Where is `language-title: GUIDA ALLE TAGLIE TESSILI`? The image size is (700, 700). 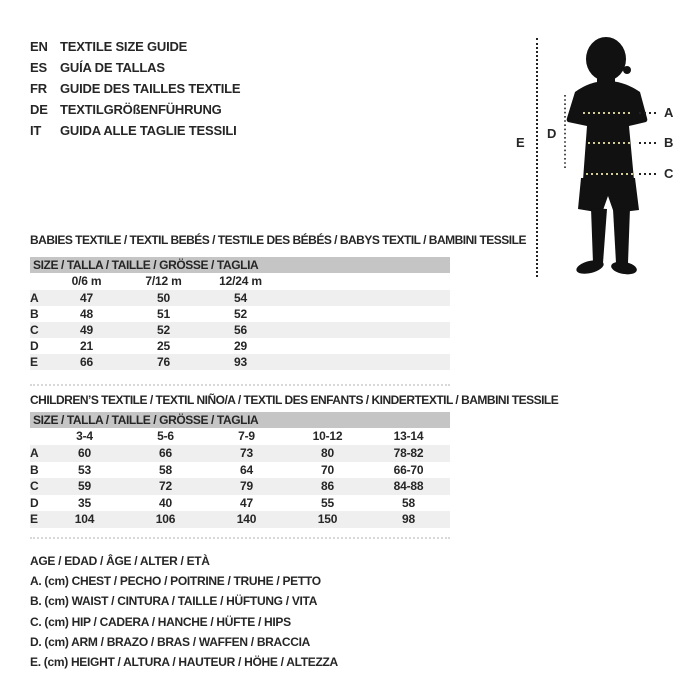 language-title: GUIDA ALLE TAGLIE TESSILI is located at coordinates (148, 130).